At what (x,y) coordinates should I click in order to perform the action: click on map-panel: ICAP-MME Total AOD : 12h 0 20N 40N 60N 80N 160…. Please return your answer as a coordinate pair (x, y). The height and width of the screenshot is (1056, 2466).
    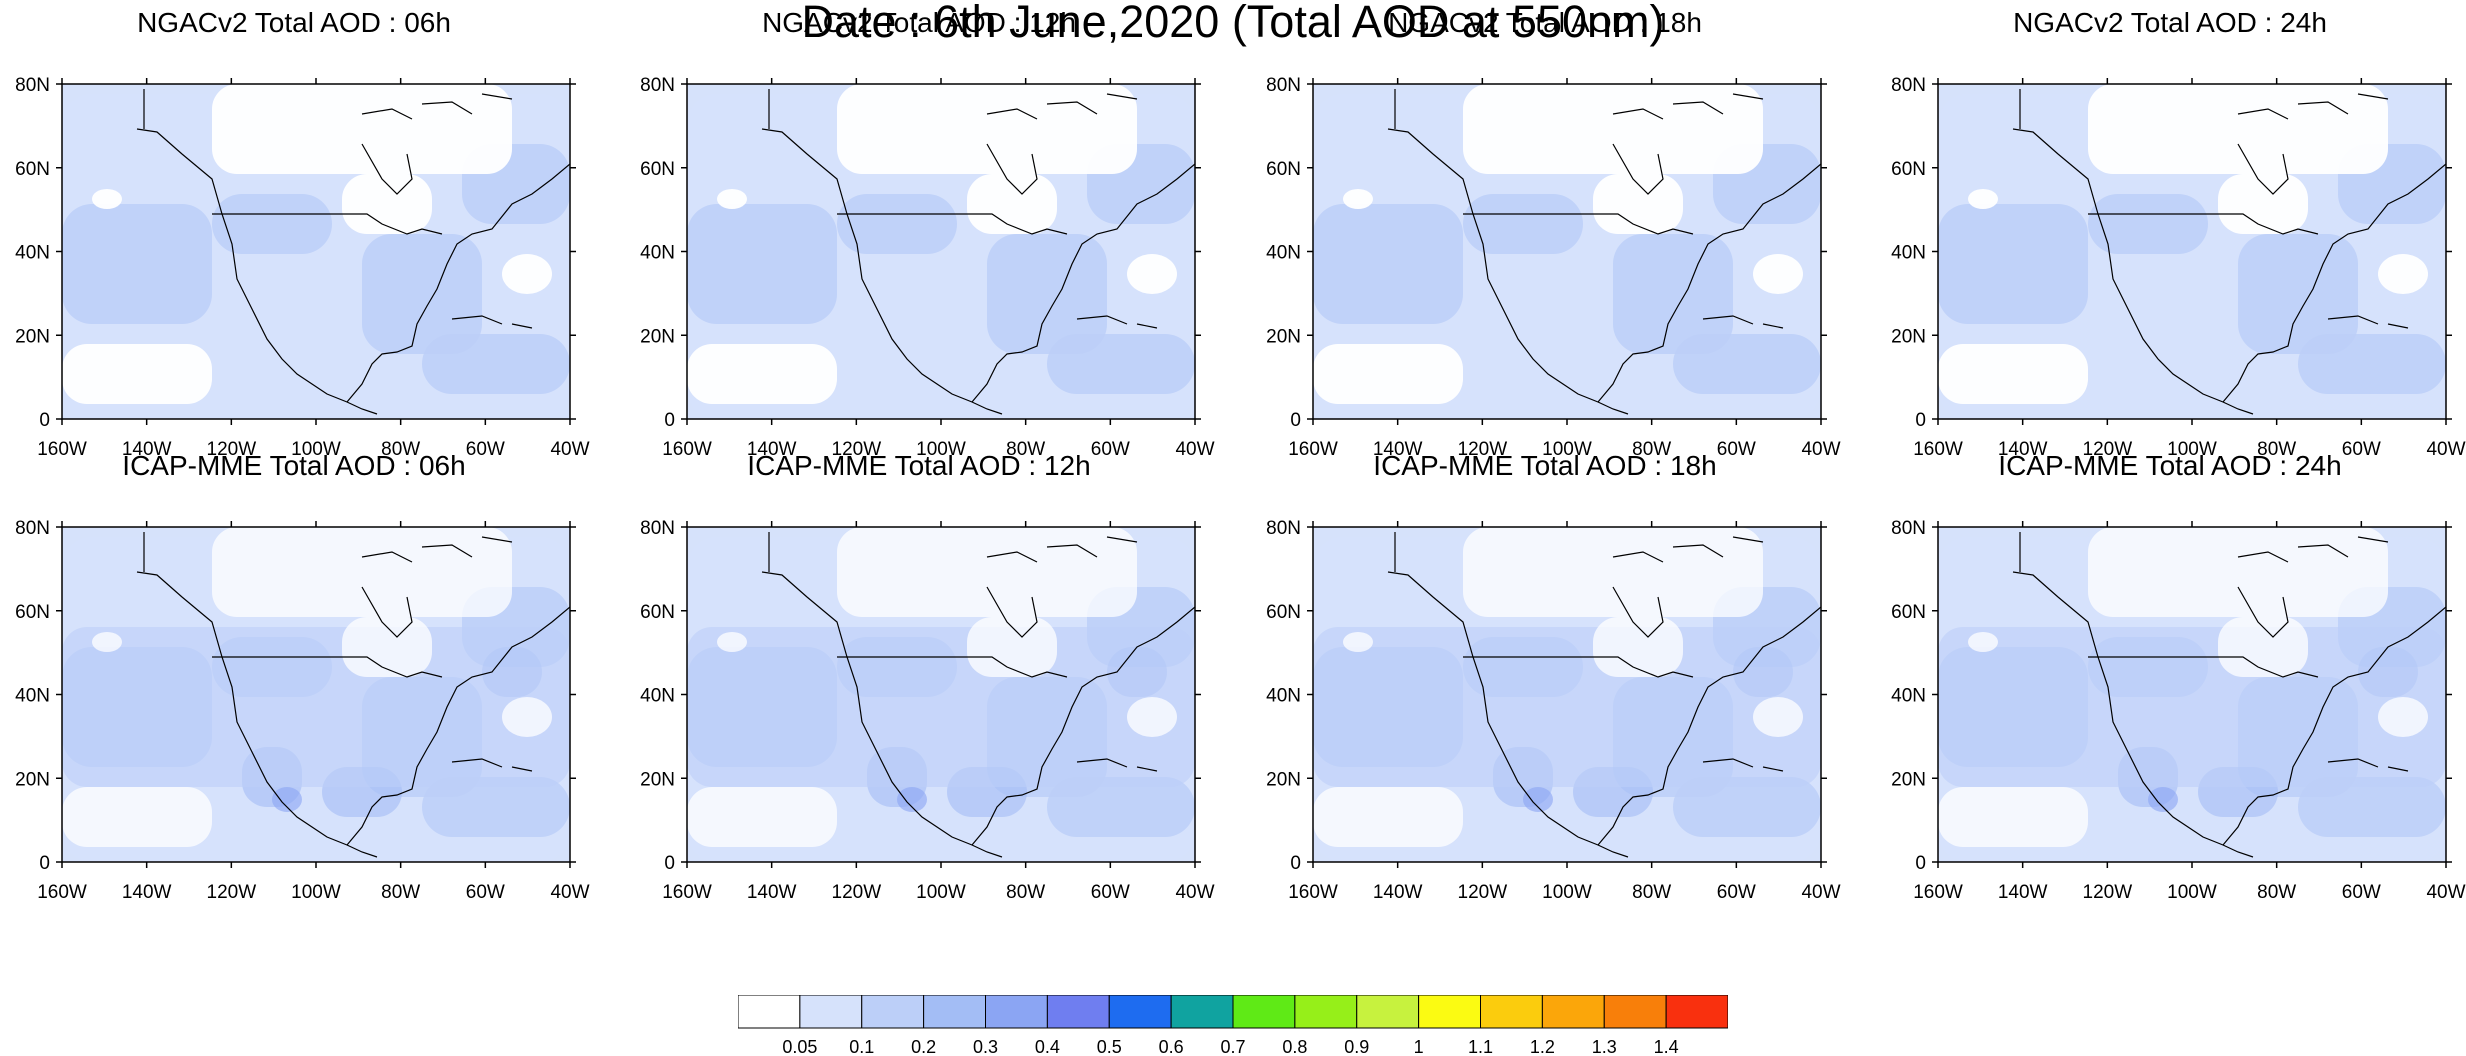
    Looking at the image, I should click on (931, 678).